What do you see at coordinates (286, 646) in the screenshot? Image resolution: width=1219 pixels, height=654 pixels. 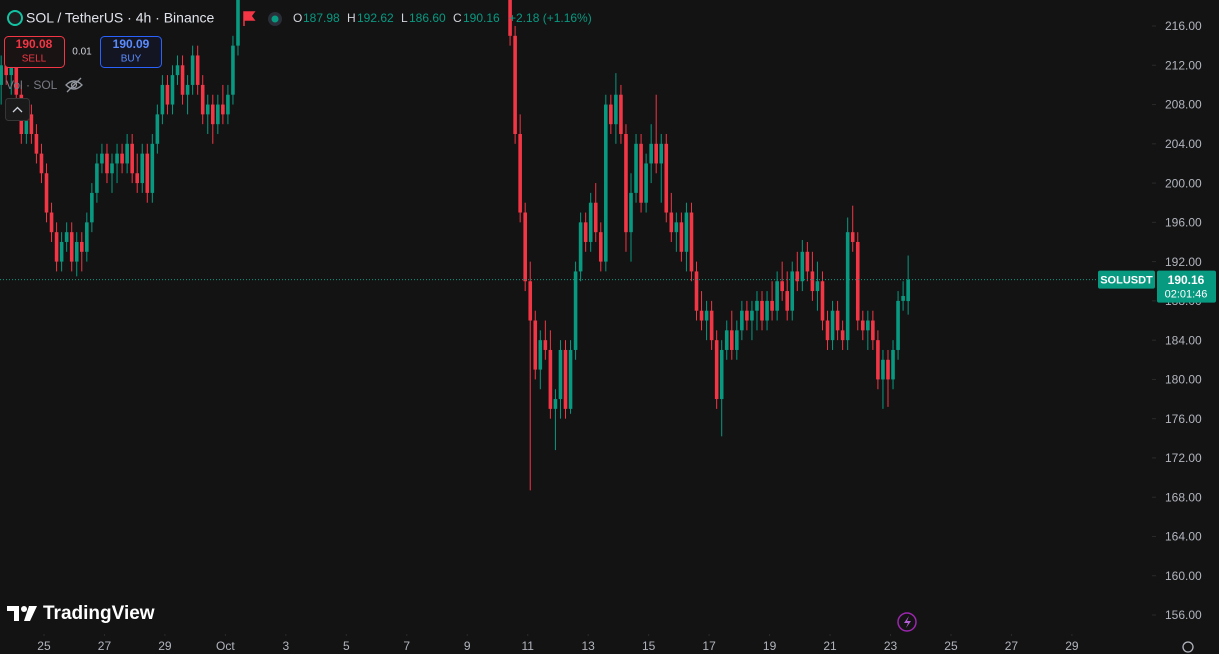 I see `x-tick-label: 3` at bounding box center [286, 646].